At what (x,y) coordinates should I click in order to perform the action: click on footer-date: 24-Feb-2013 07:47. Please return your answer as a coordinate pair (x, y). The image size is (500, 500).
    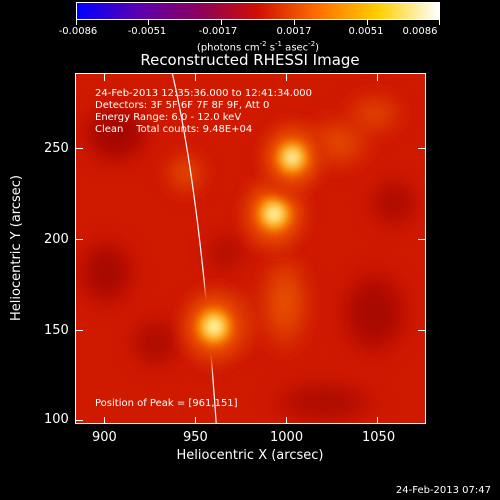
    Looking at the image, I should click on (443, 490).